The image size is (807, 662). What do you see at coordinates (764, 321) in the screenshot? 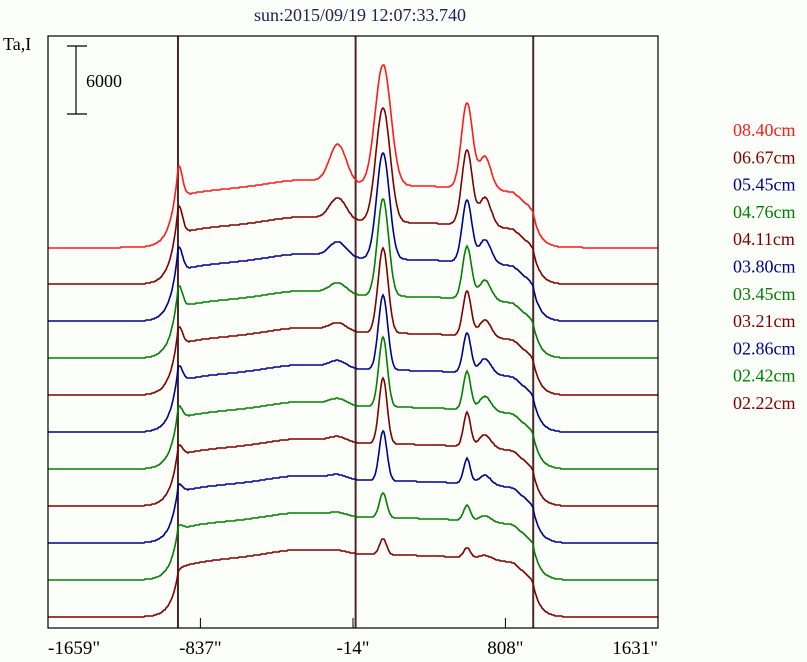
I see `legend-entry-03.21cm: 03.21cm` at bounding box center [764, 321].